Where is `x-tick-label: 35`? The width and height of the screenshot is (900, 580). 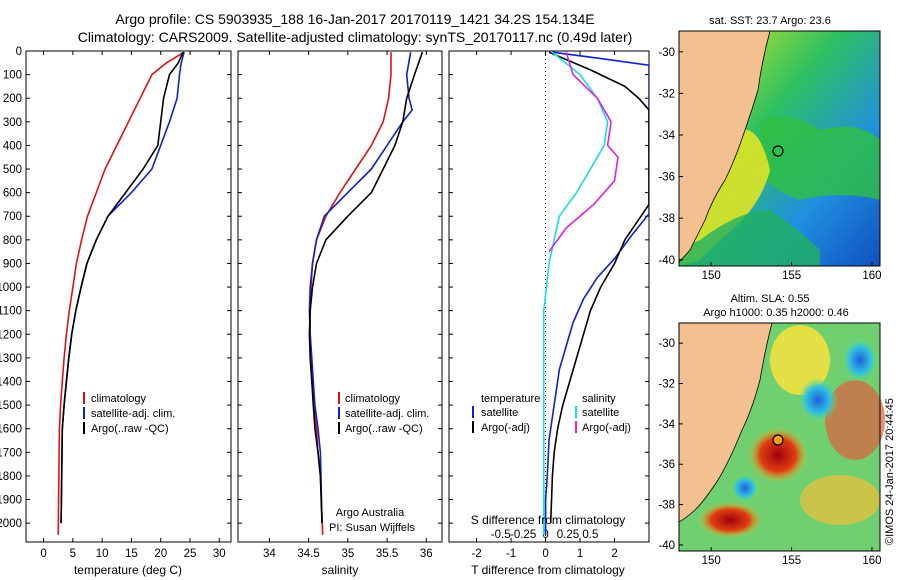
x-tick-label: 35 is located at coordinates (347, 554).